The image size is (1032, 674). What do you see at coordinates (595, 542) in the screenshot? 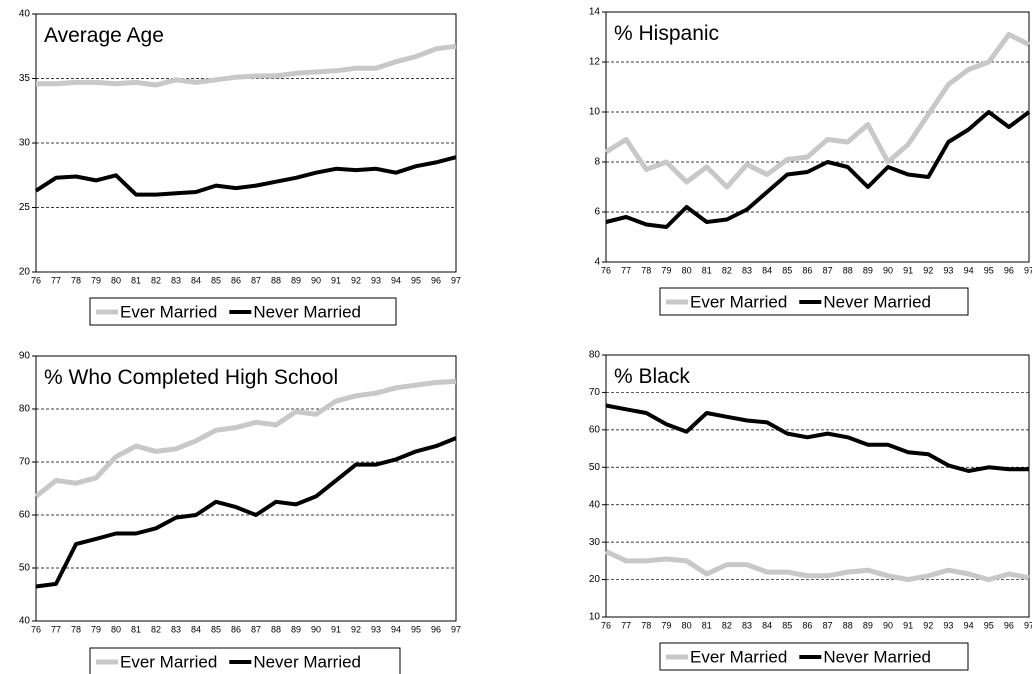
I see `y-tick-label: 30` at bounding box center [595, 542].